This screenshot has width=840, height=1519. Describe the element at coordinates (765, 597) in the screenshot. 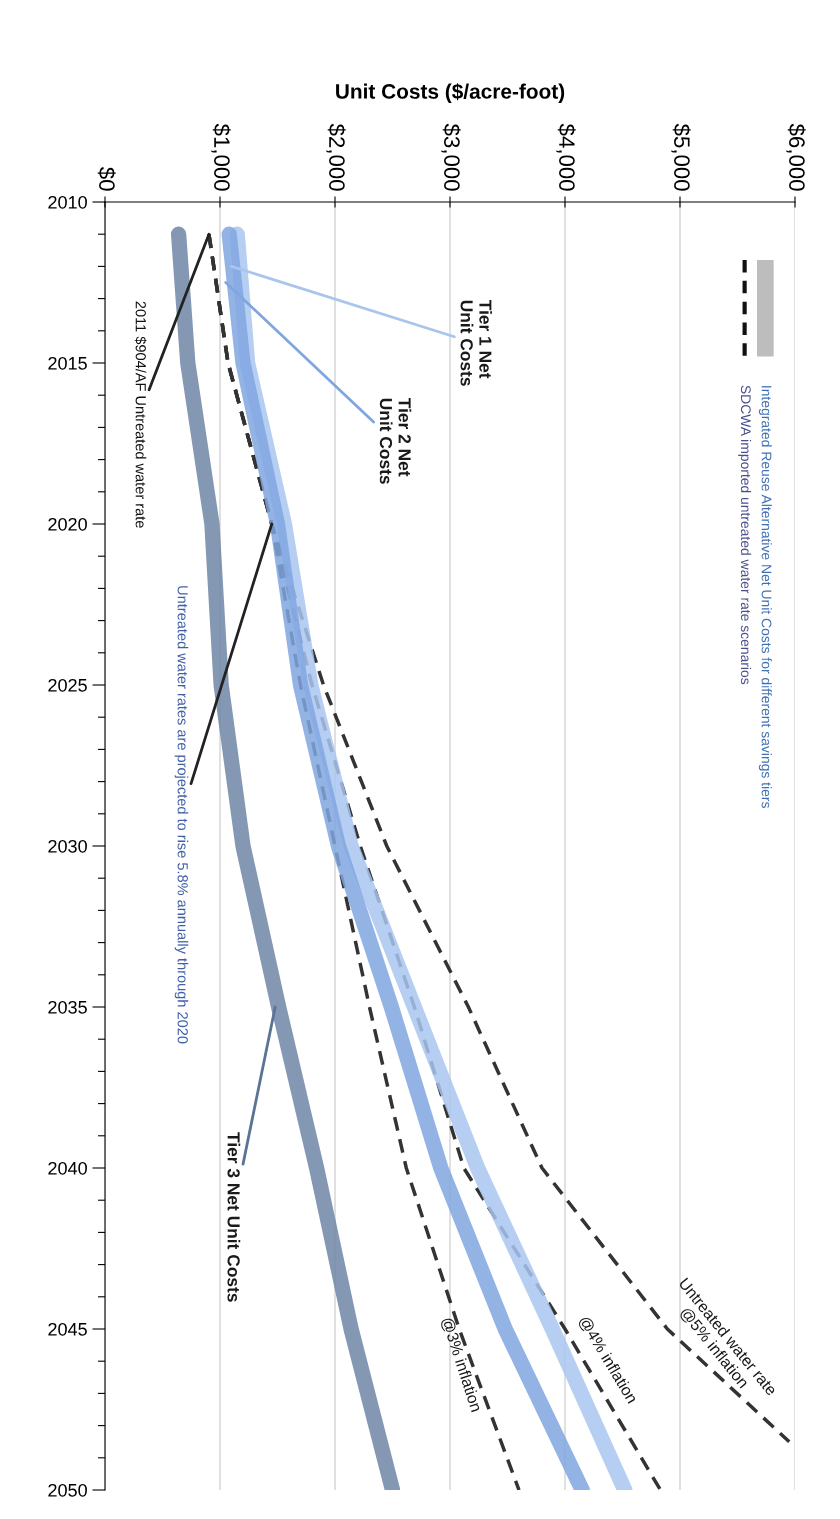

I see `annotation: Integrated Reuse Alternative Net Unit Costs for different savings tiers` at that location.